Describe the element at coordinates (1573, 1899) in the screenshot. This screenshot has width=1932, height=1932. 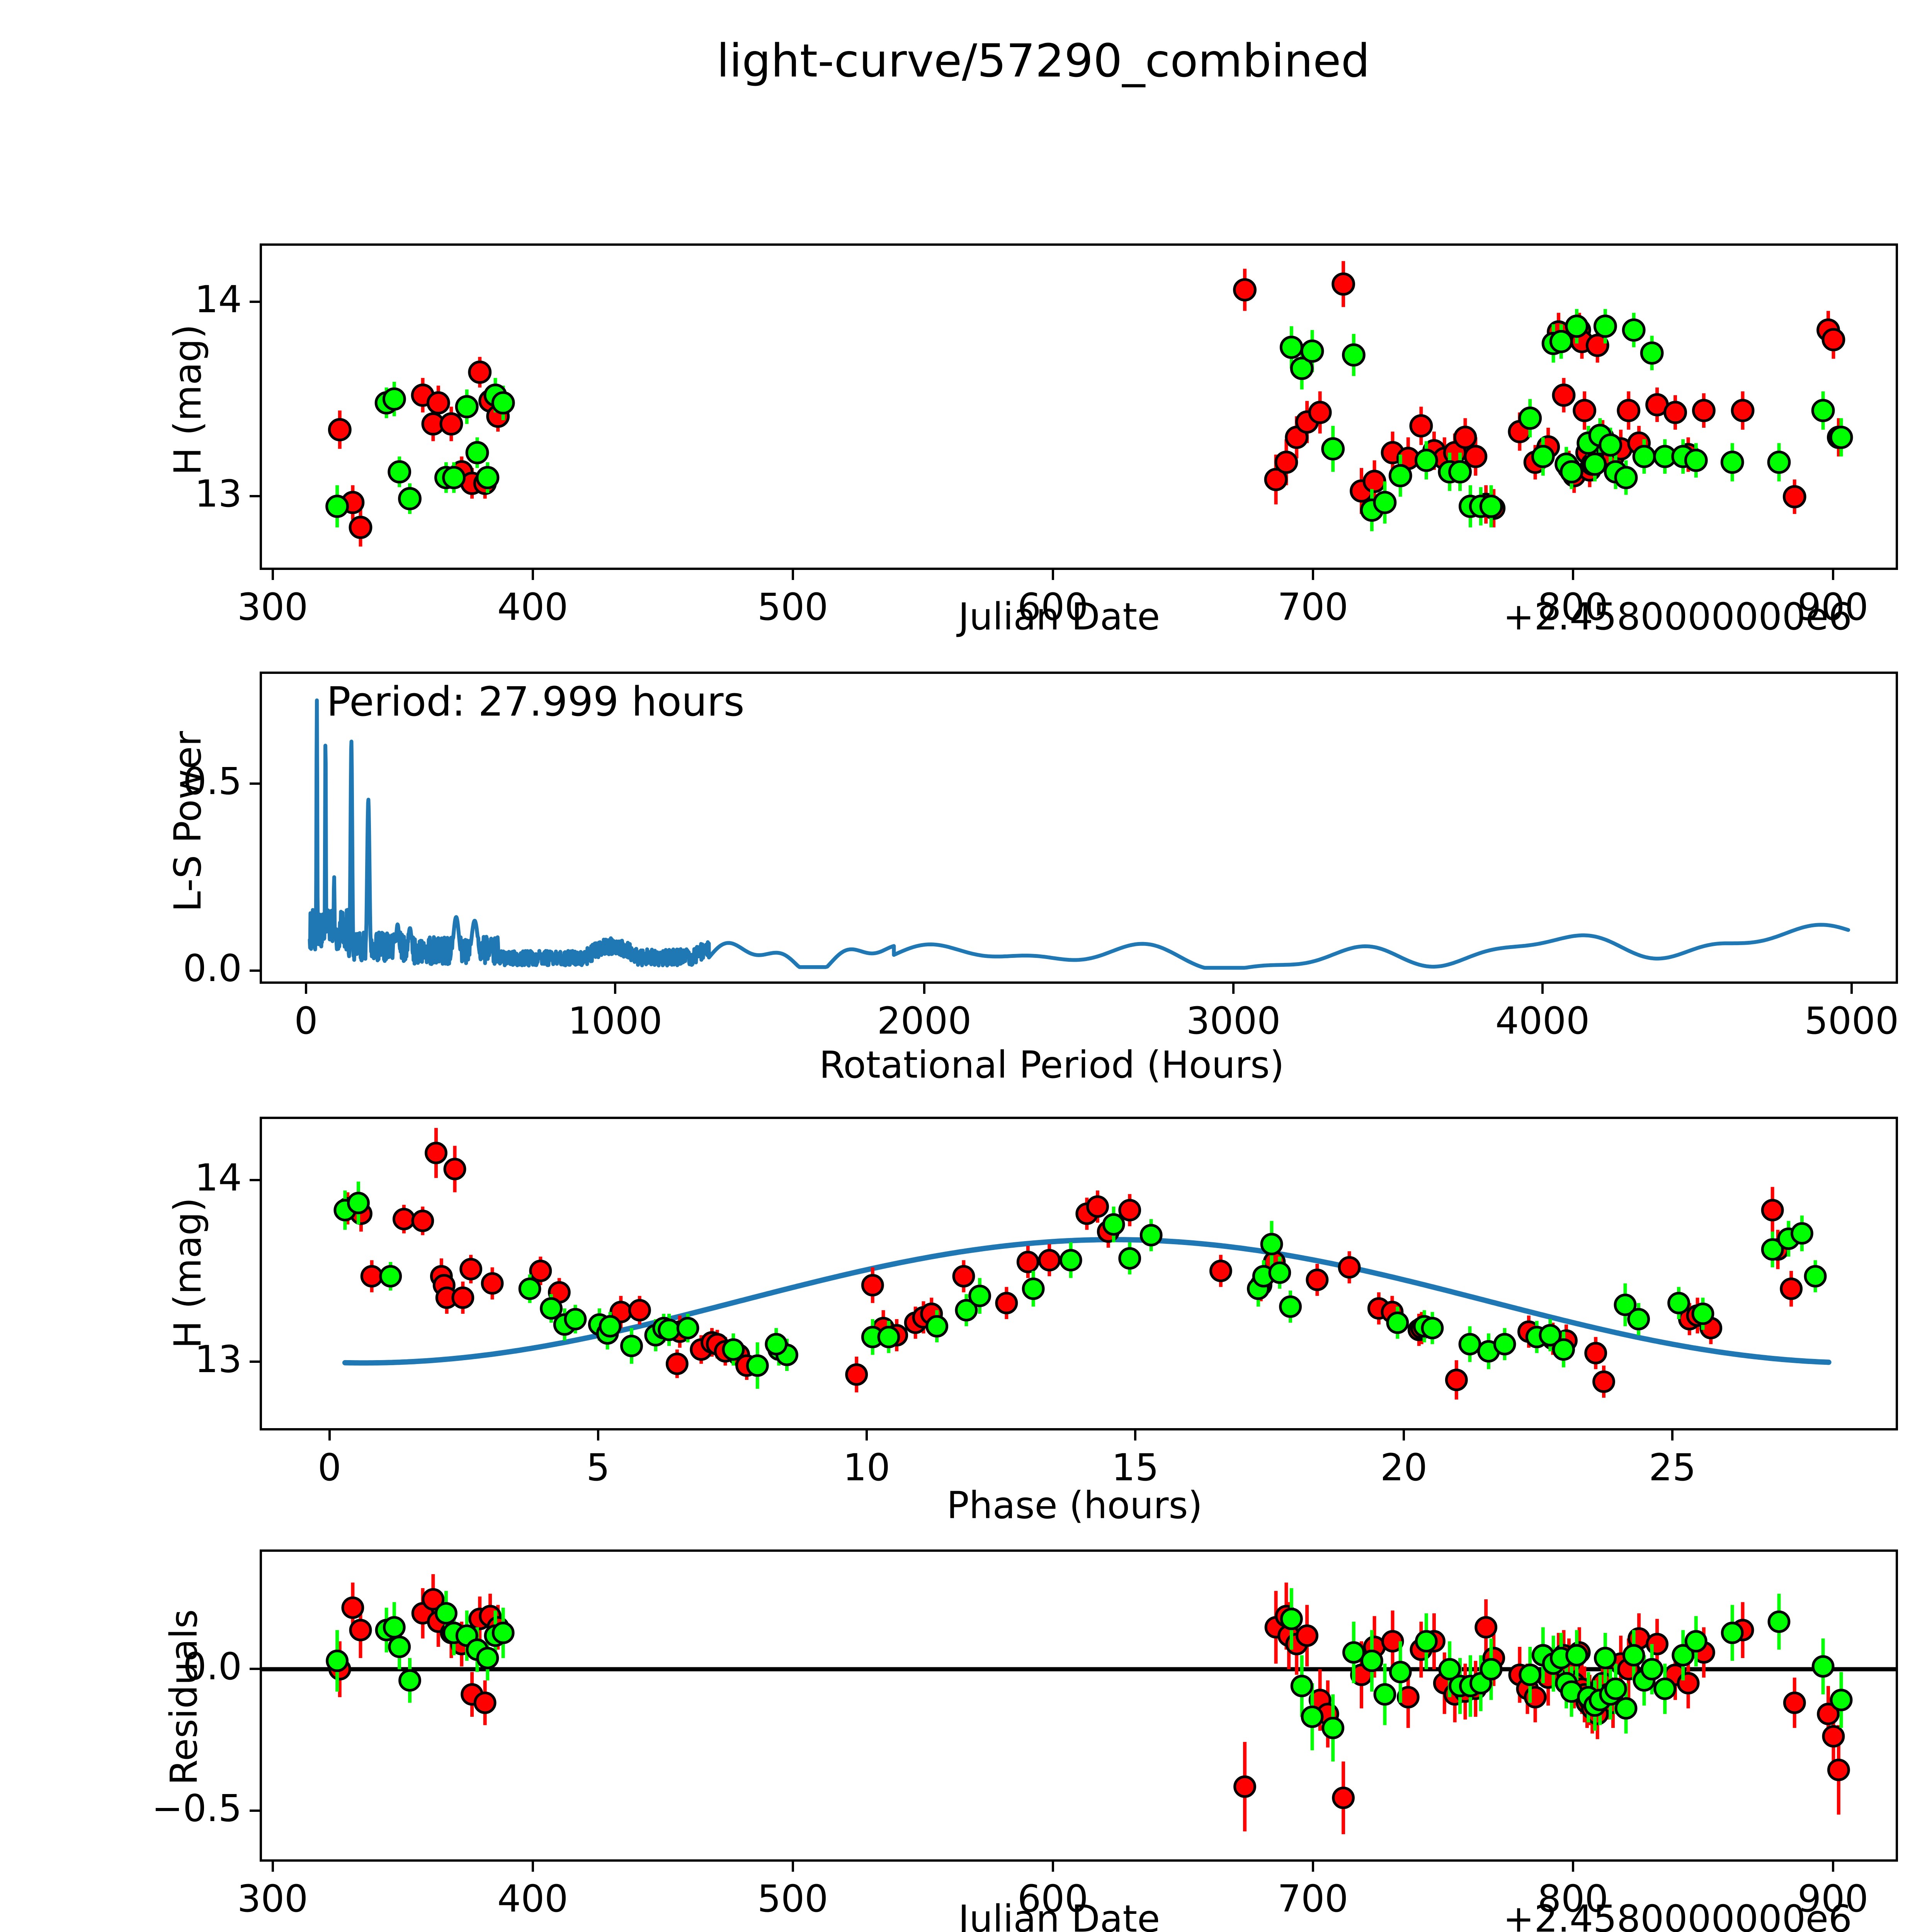
I see `residuals-xtick-800: 800` at that location.